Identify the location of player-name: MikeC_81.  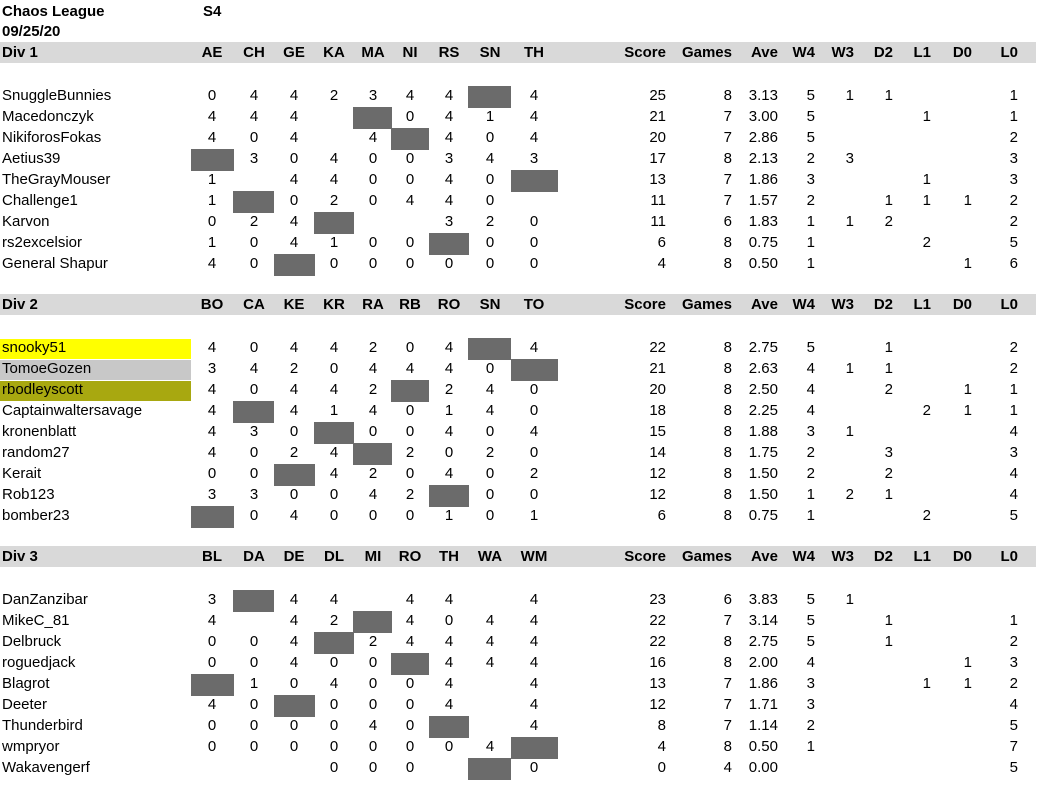
(36, 620).